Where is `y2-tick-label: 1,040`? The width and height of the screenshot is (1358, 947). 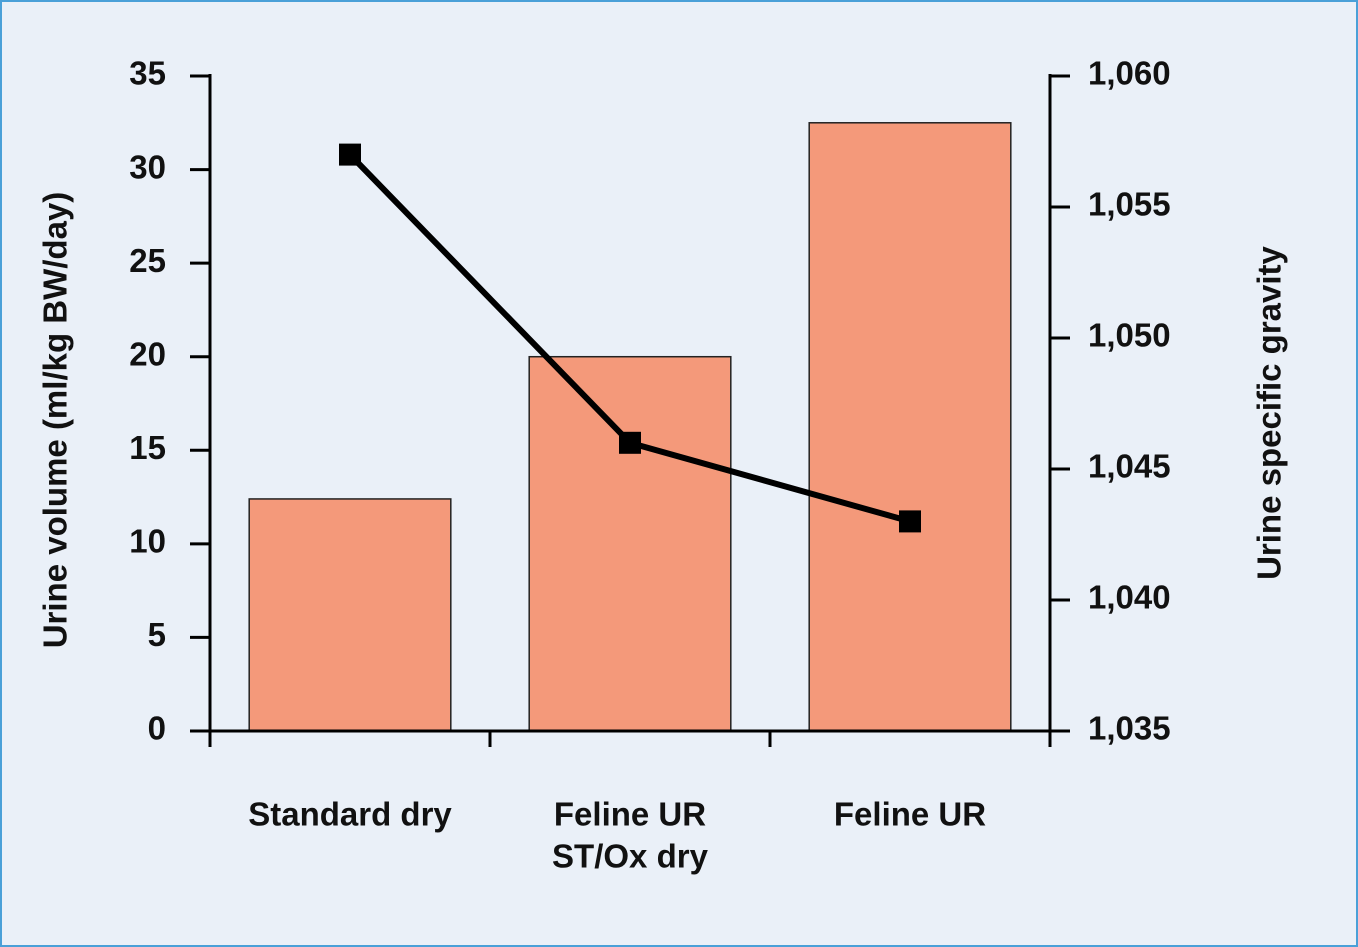 y2-tick-label: 1,040 is located at coordinates (1129, 597).